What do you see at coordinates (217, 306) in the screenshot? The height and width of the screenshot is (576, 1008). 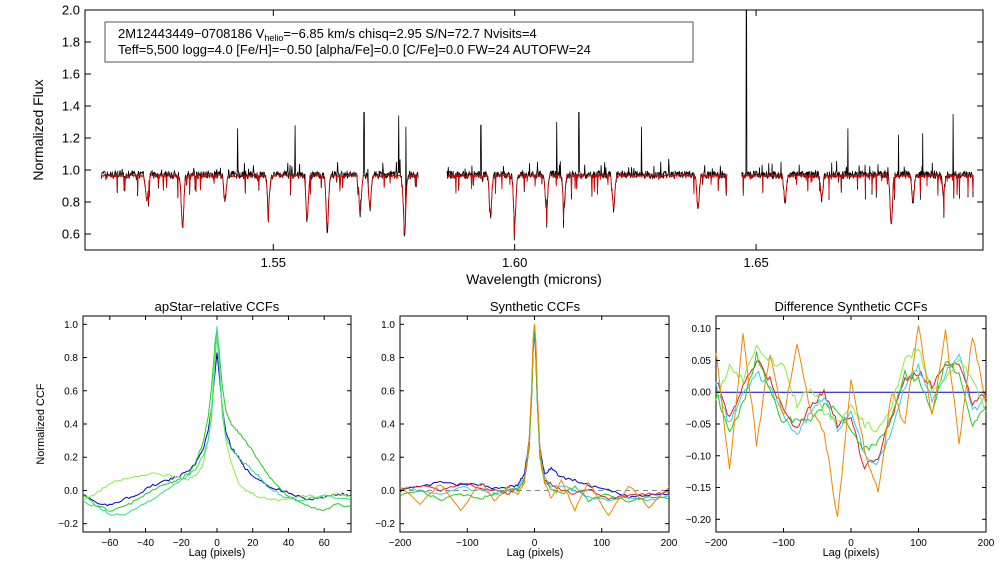 I see `apstar-ccf-title: apStar−relative CCFs` at bounding box center [217, 306].